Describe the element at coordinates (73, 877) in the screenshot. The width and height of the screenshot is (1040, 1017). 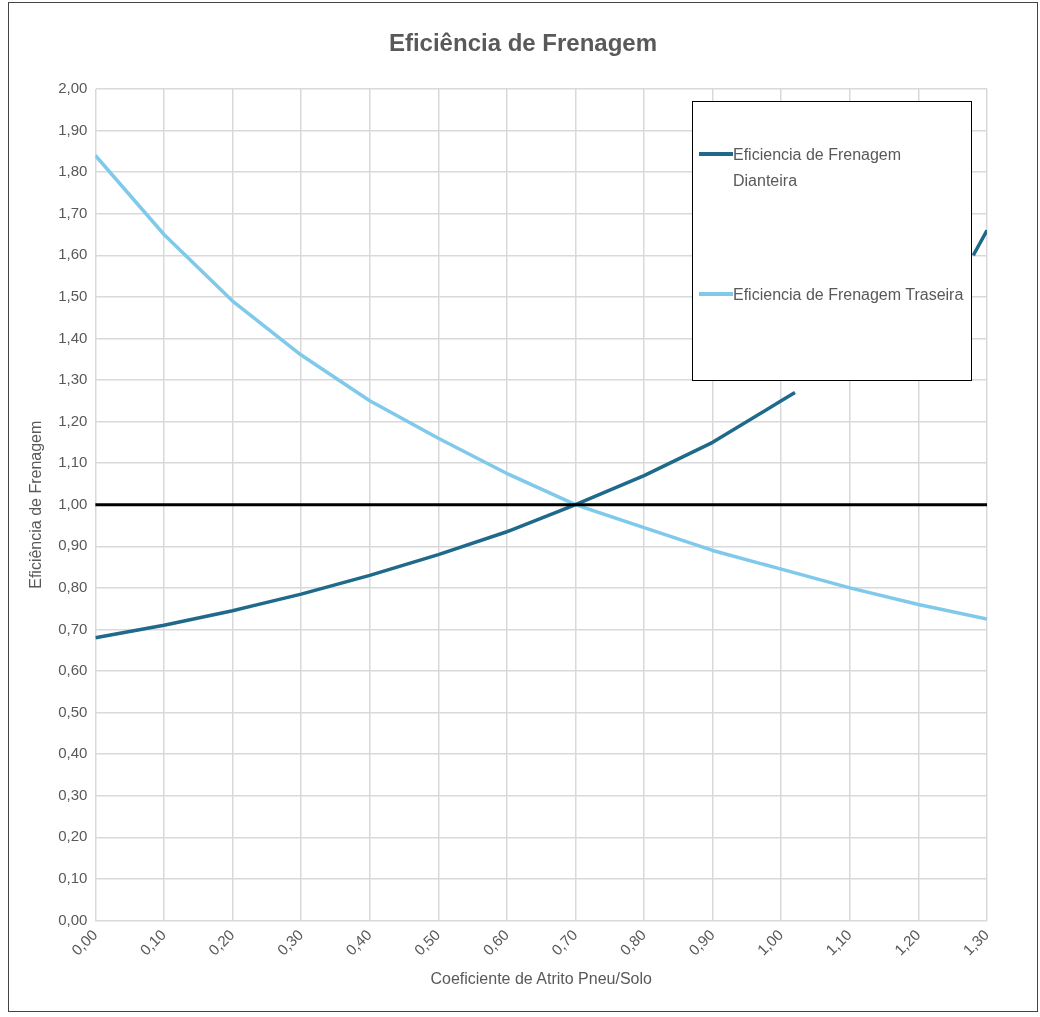
I see `y-tick-label: 0,10` at that location.